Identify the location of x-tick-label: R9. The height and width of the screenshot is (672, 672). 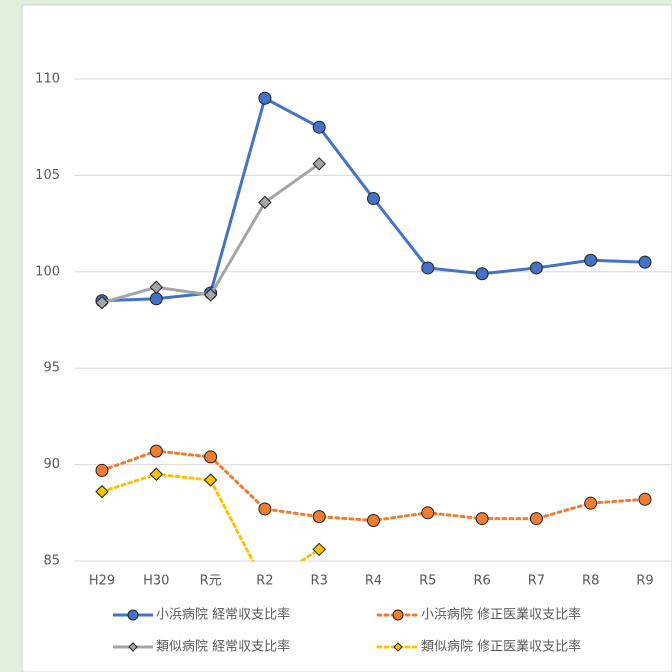
(644, 581).